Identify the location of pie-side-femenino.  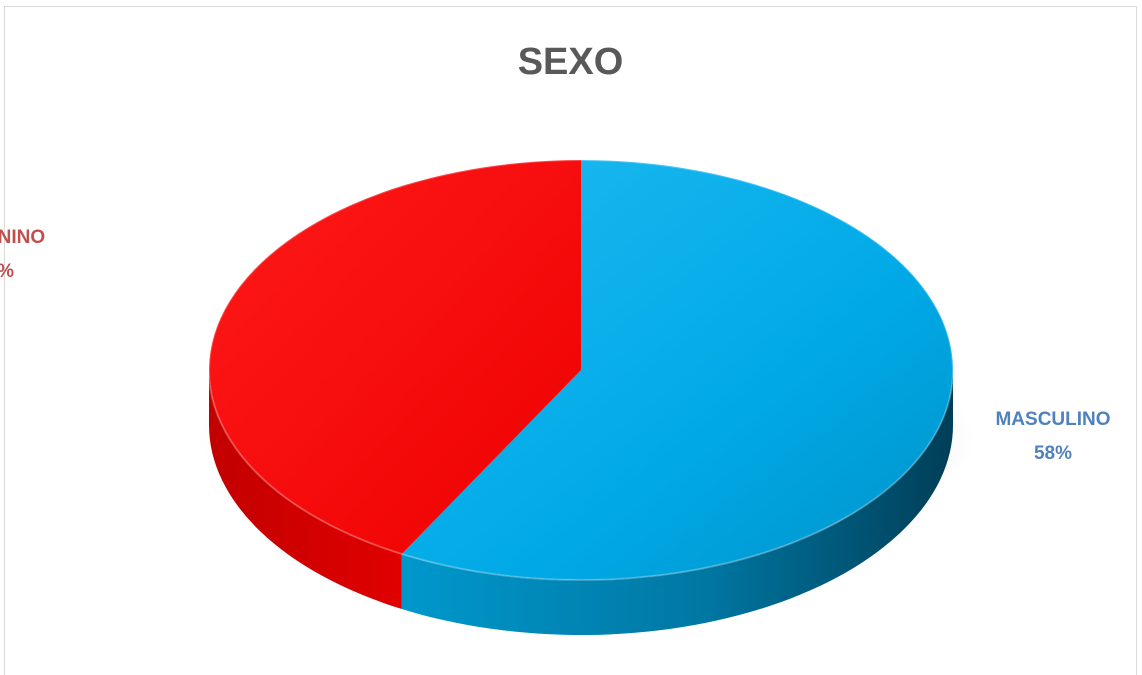
(305, 490).